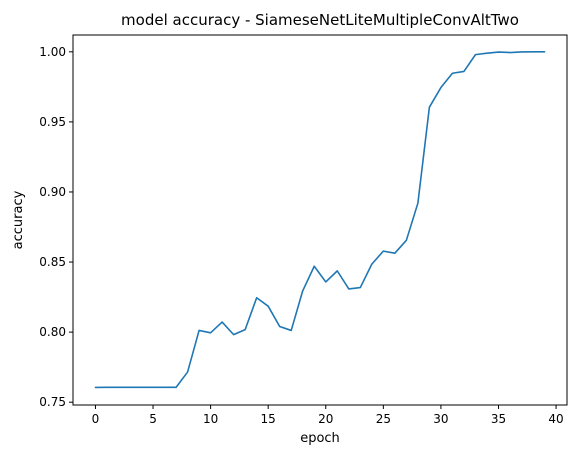 The image size is (576, 455). Describe the element at coordinates (52, 332) in the screenshot. I see `y-tick-label: 0.80` at that location.